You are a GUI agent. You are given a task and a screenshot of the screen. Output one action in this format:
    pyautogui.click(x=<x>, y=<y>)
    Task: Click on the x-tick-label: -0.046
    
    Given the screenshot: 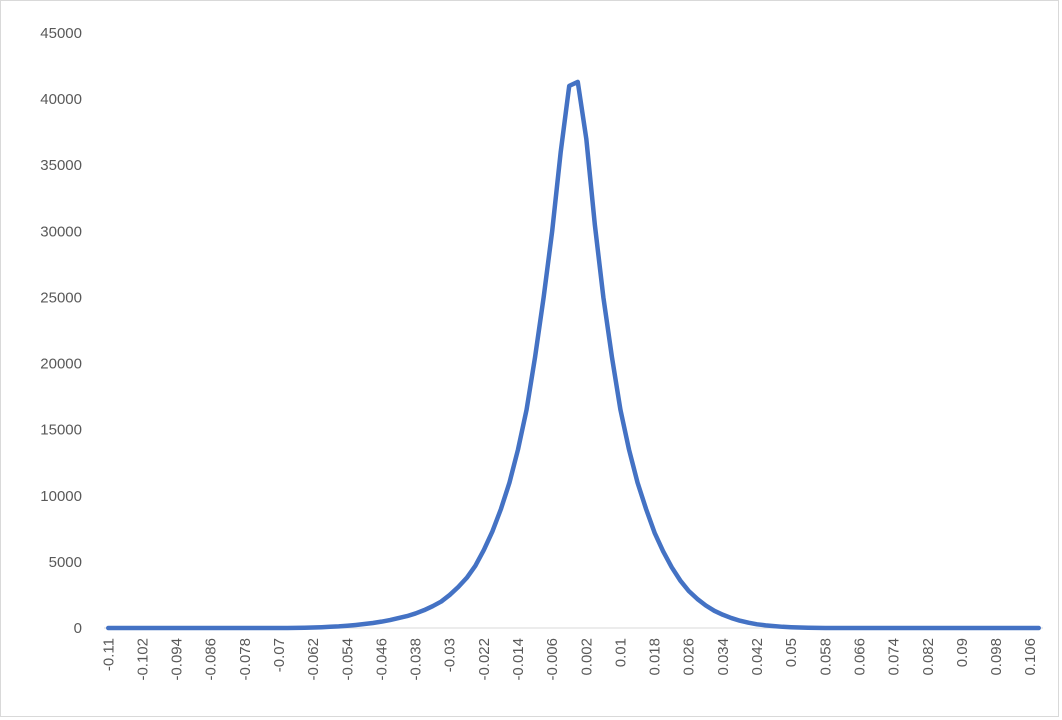 What is the action you would take?
    pyautogui.click(x=381, y=659)
    